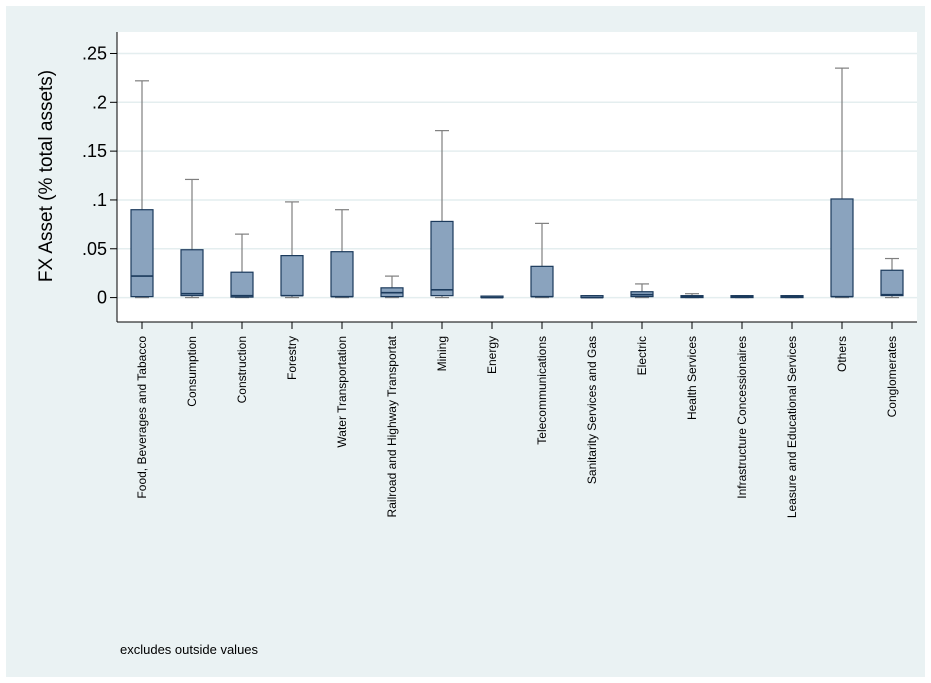 Image resolution: width=931 pixels, height=683 pixels. What do you see at coordinates (742, 417) in the screenshot?
I see `x-category-label: Infrastructure Concessionaires` at bounding box center [742, 417].